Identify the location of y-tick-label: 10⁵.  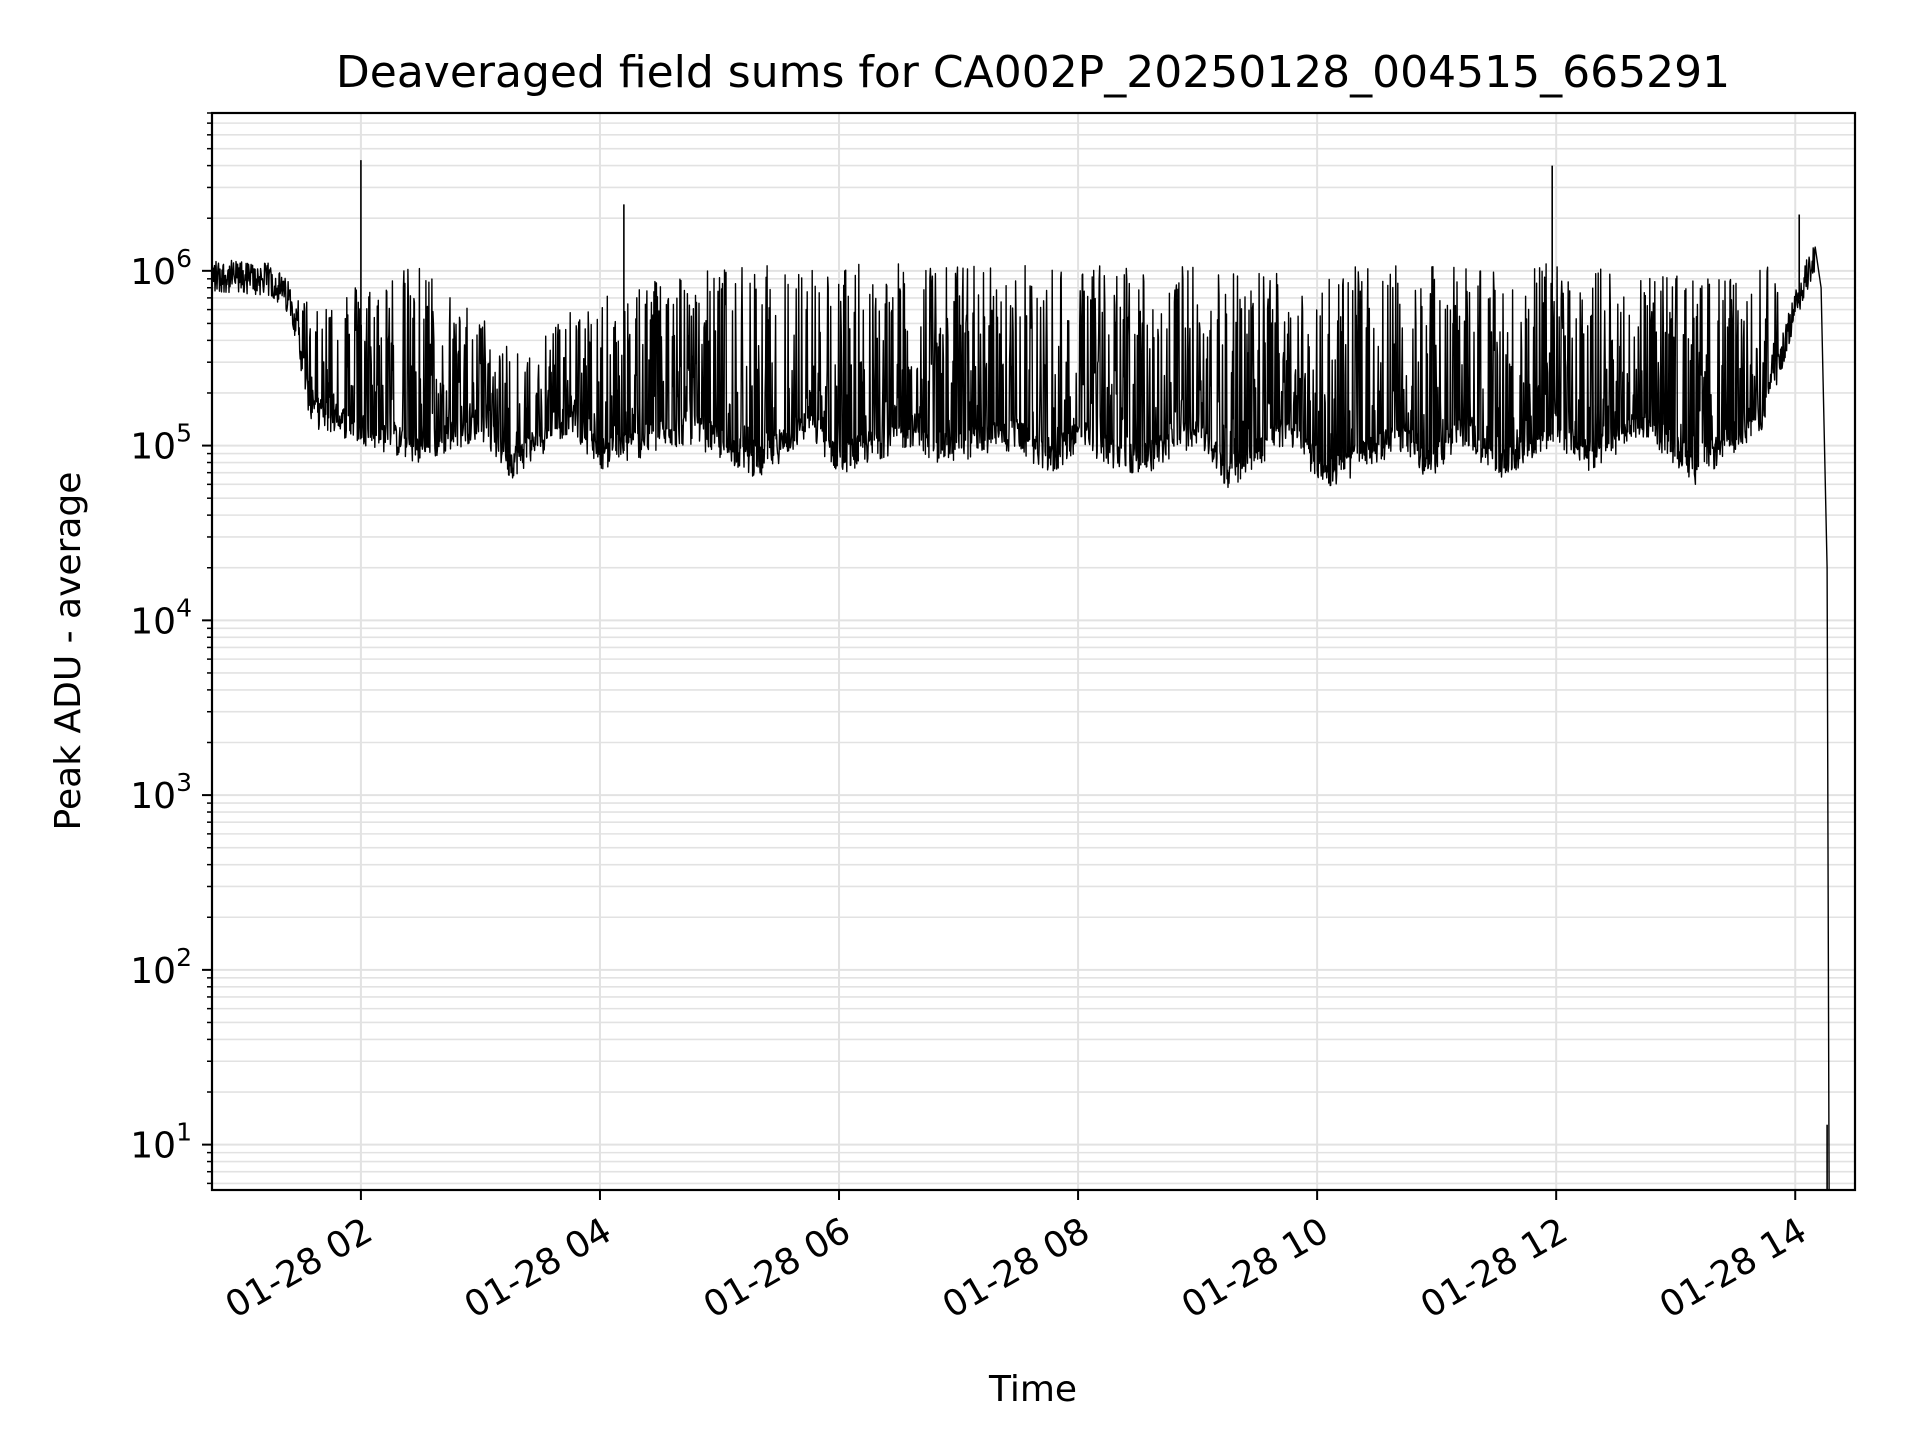
(161, 443).